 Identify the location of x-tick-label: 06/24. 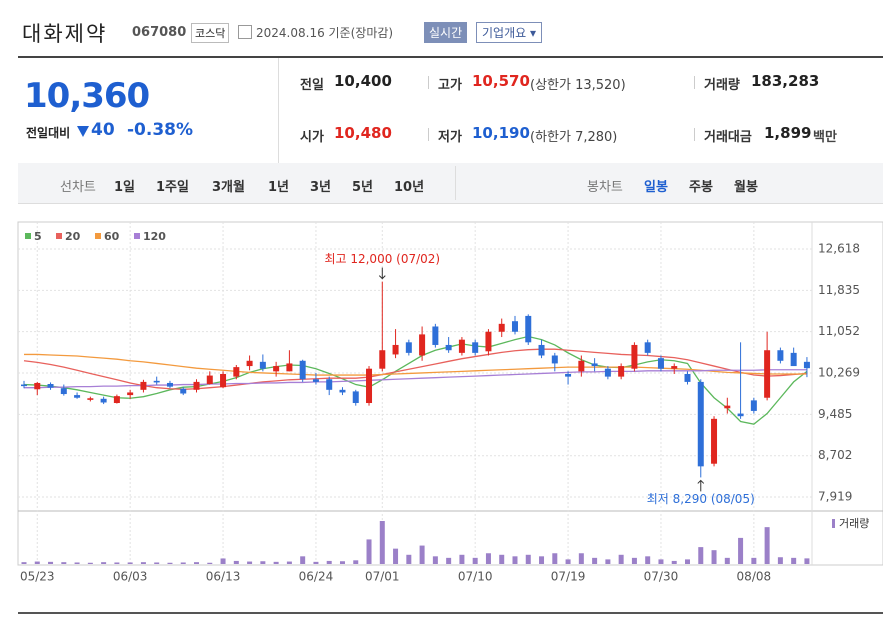
(316, 577).